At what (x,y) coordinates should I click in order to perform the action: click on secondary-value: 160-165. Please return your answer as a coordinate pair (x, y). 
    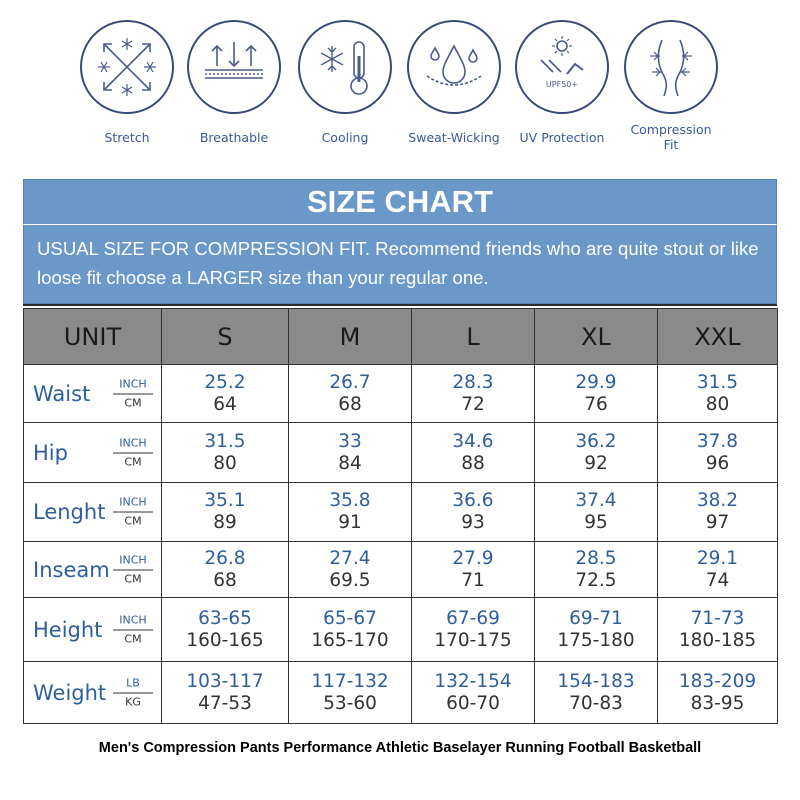
    Looking at the image, I should click on (225, 640).